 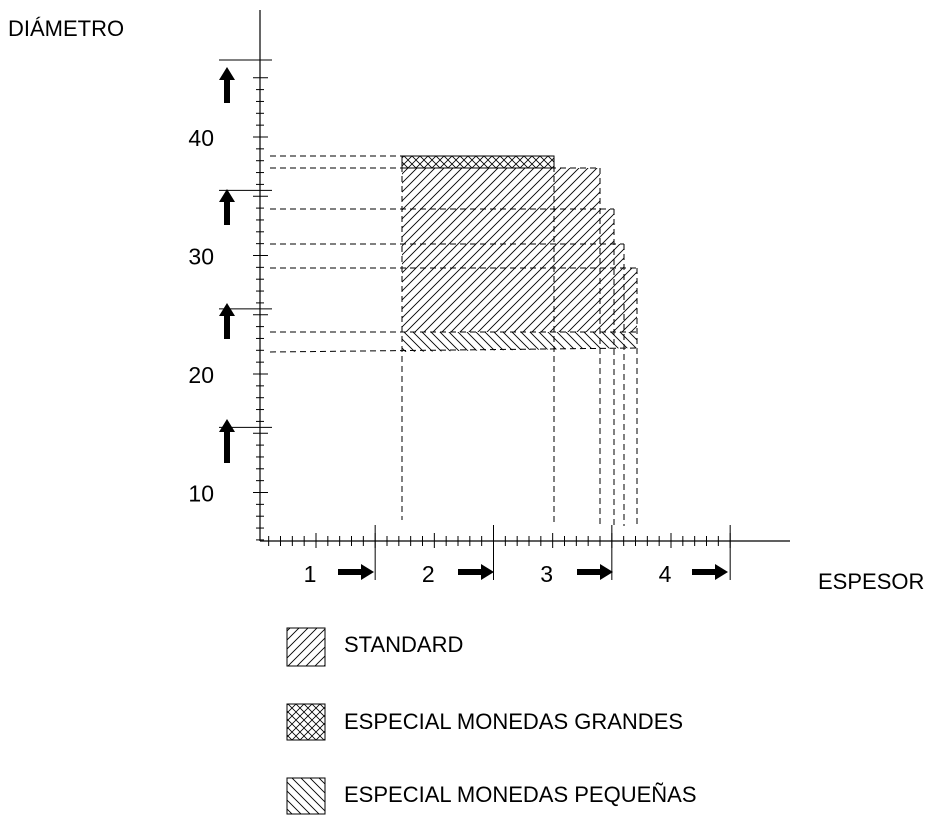 What do you see at coordinates (499, 552) in the screenshot?
I see `x-axis-ticks` at bounding box center [499, 552].